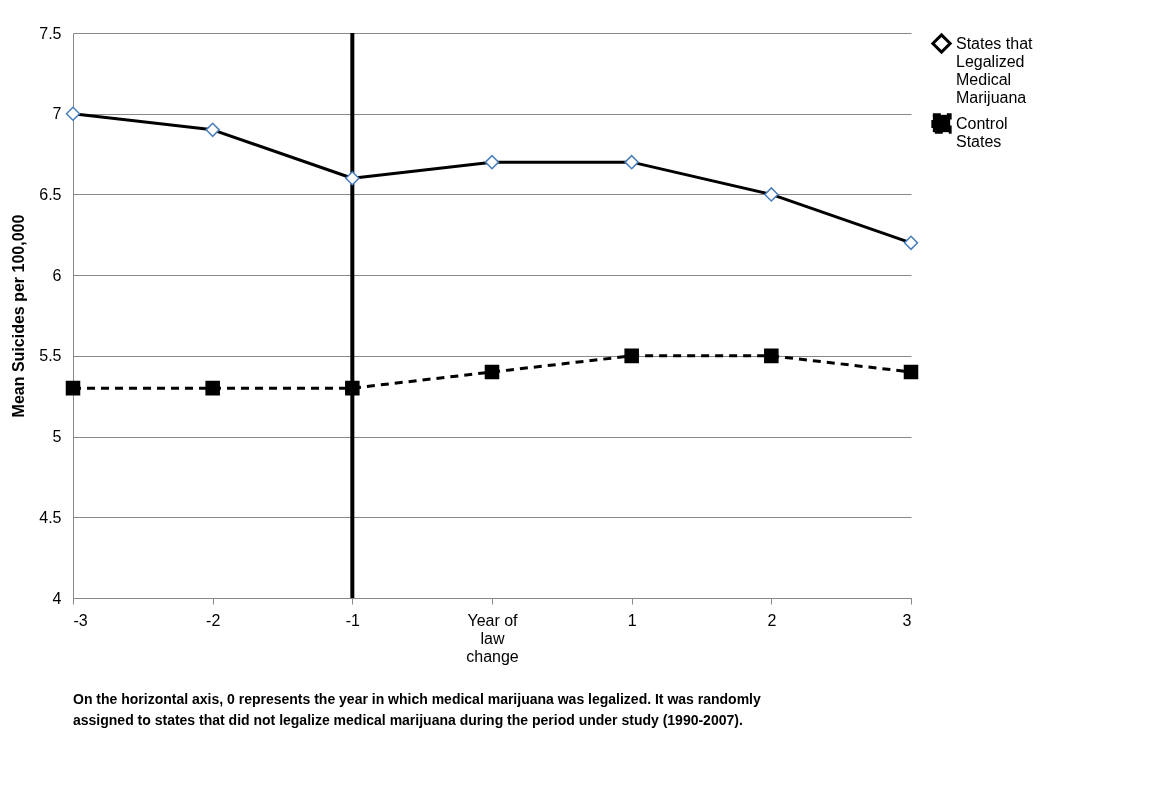 The height and width of the screenshot is (803, 1158). I want to click on y-tick-label: 6, so click(57, 275).